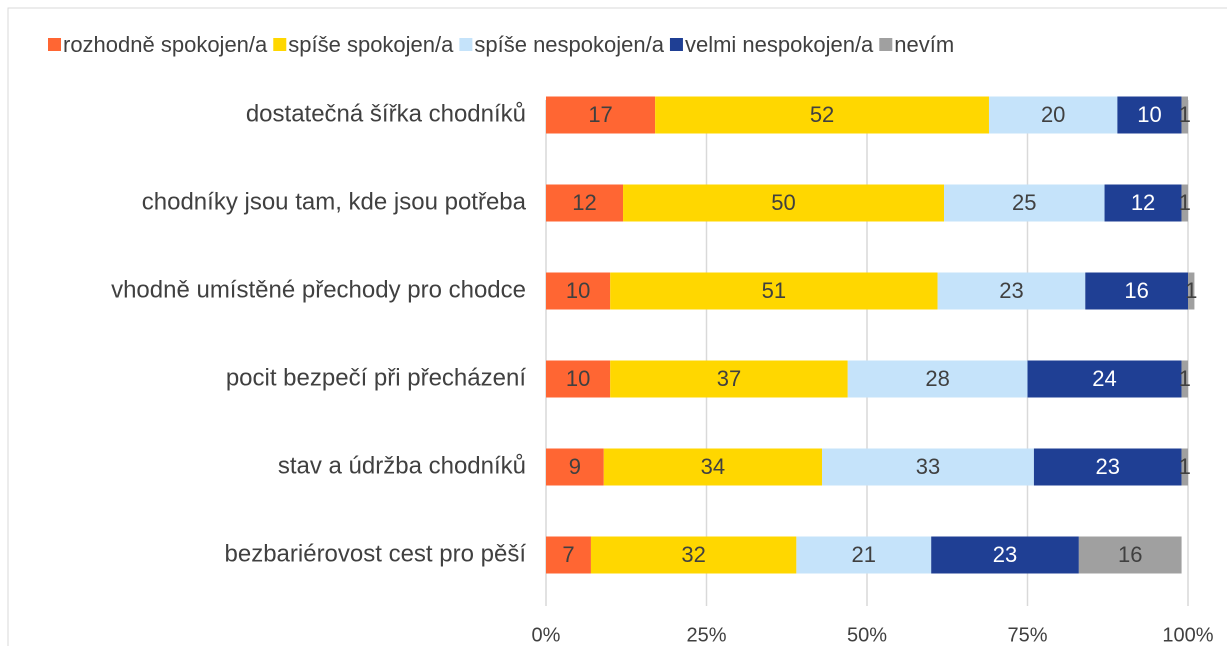 This screenshot has height=646, width=1227. I want to click on category-label: chodníky jsou tam, kde jsou potřeba, so click(334, 201).